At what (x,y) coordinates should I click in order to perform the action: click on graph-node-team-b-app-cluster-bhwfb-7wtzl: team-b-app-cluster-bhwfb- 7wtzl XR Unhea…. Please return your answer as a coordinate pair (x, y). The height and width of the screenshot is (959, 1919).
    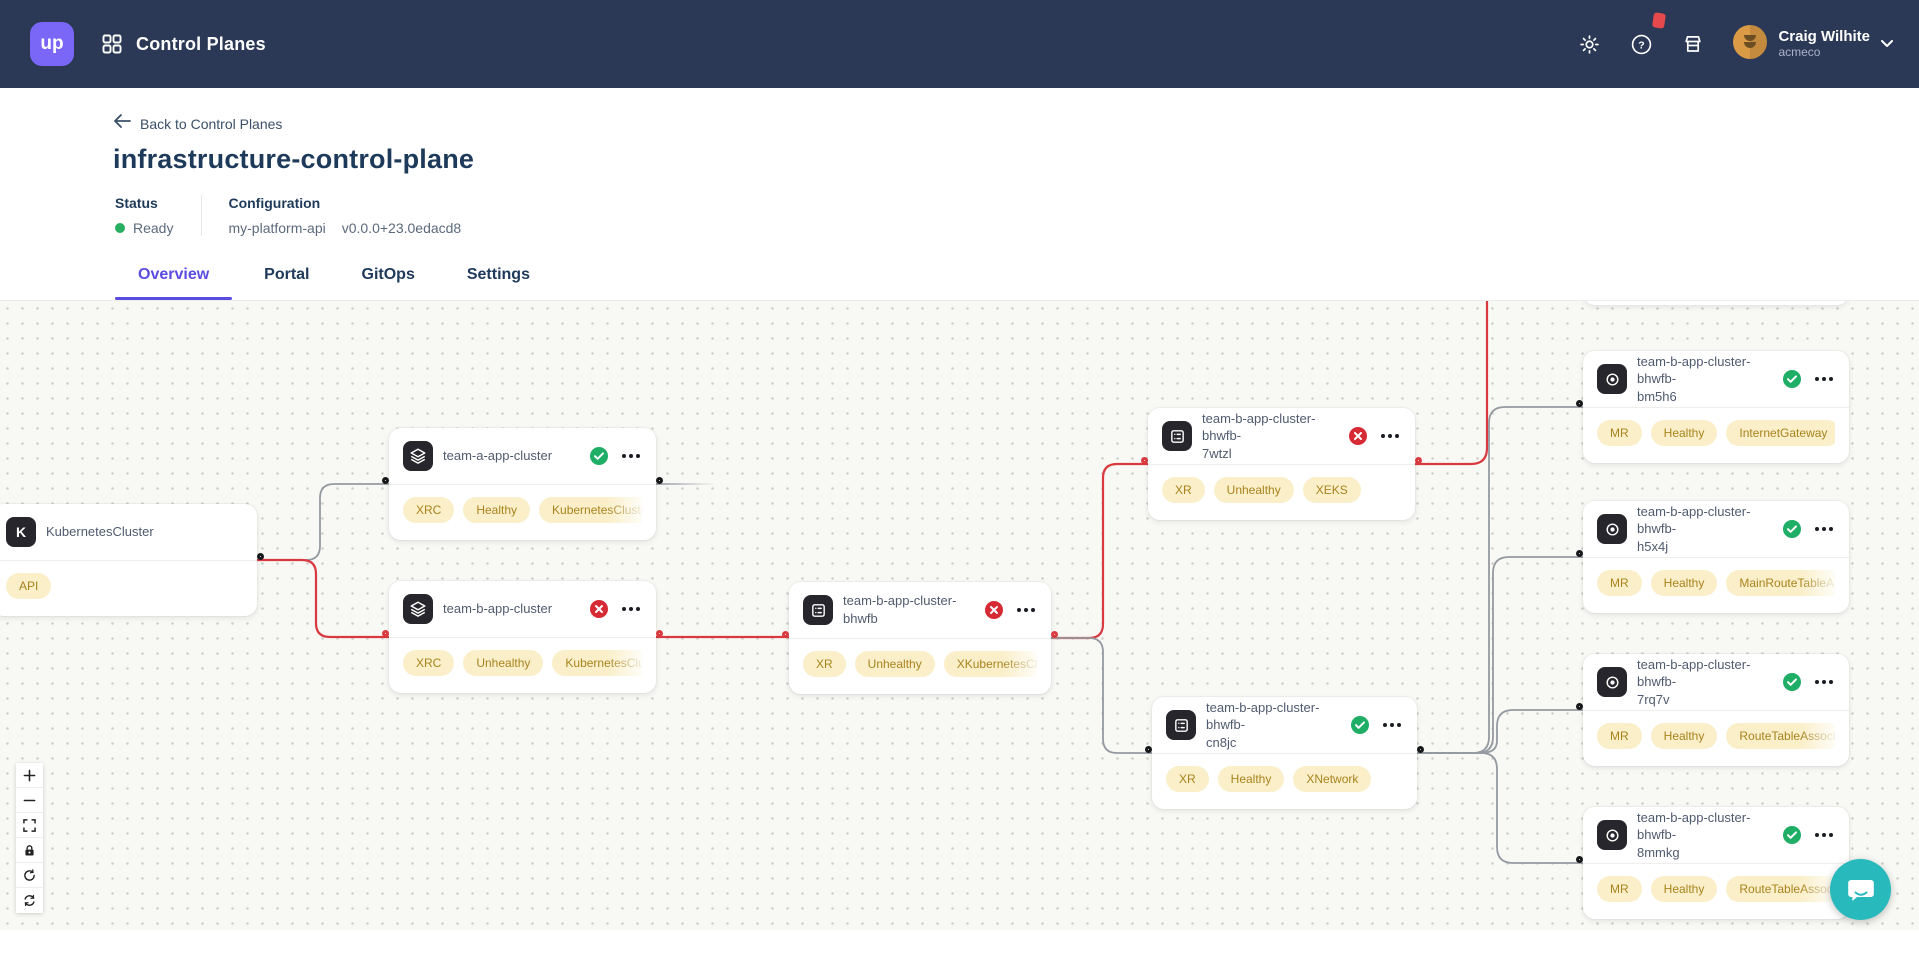
    Looking at the image, I should click on (1281, 464).